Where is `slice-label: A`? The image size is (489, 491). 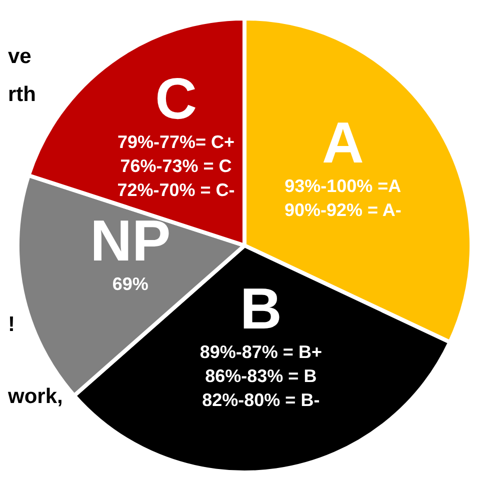
slice-label: A is located at coordinates (343, 143).